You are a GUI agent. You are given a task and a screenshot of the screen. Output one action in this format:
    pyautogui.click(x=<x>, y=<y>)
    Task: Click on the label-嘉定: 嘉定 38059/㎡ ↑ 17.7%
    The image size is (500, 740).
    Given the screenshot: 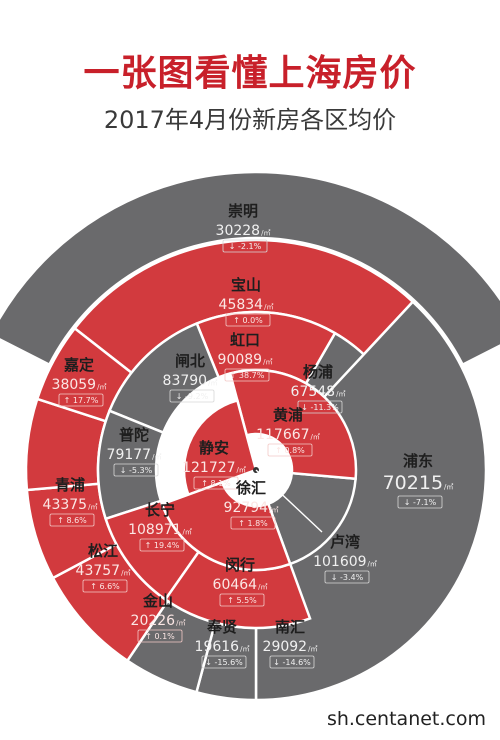 What is the action you would take?
    pyautogui.click(x=79, y=381)
    